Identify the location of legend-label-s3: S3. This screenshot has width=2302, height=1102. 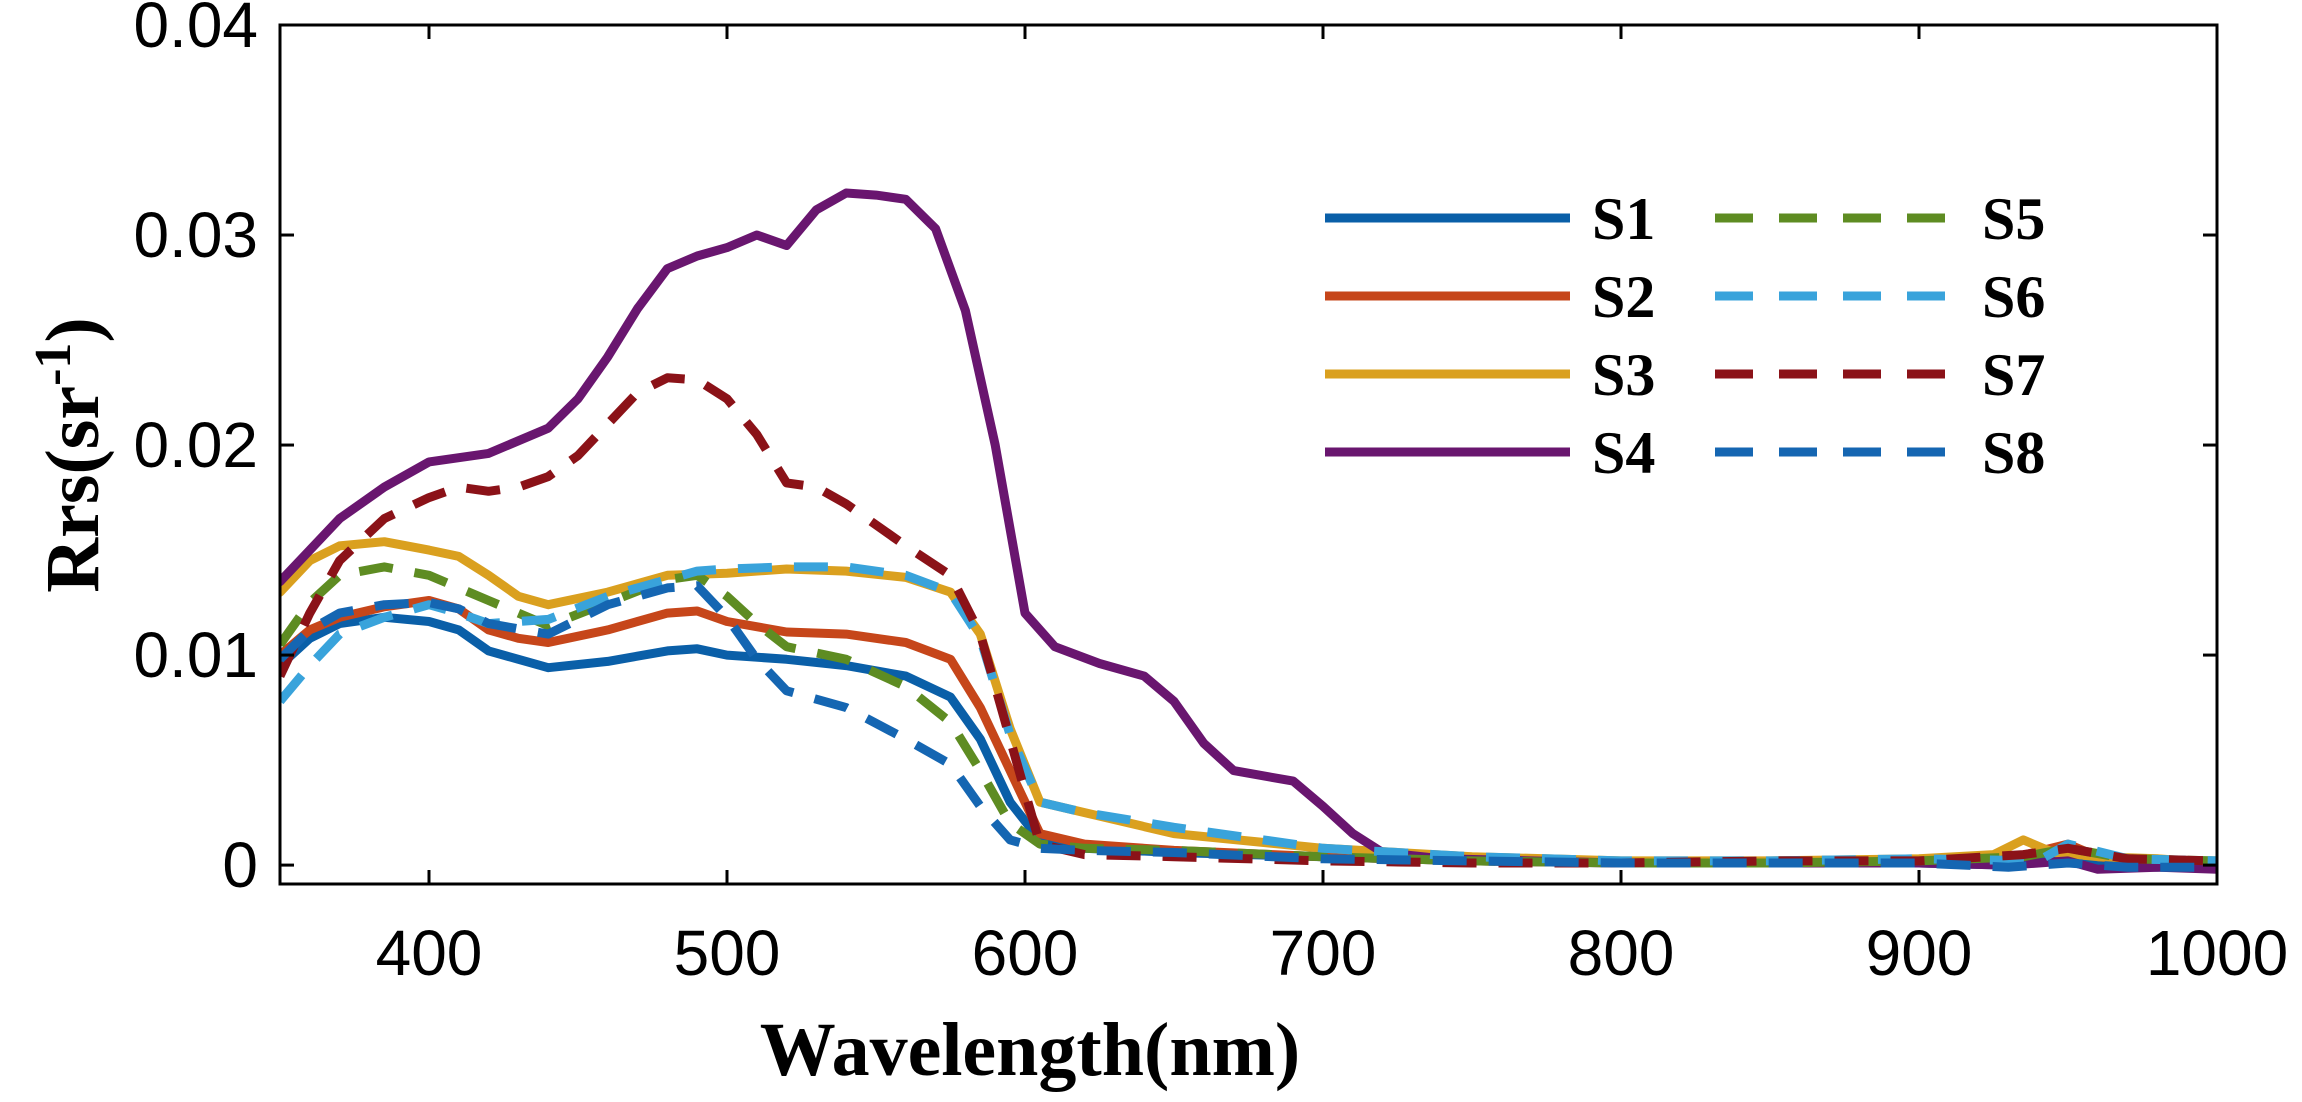
(1623, 375).